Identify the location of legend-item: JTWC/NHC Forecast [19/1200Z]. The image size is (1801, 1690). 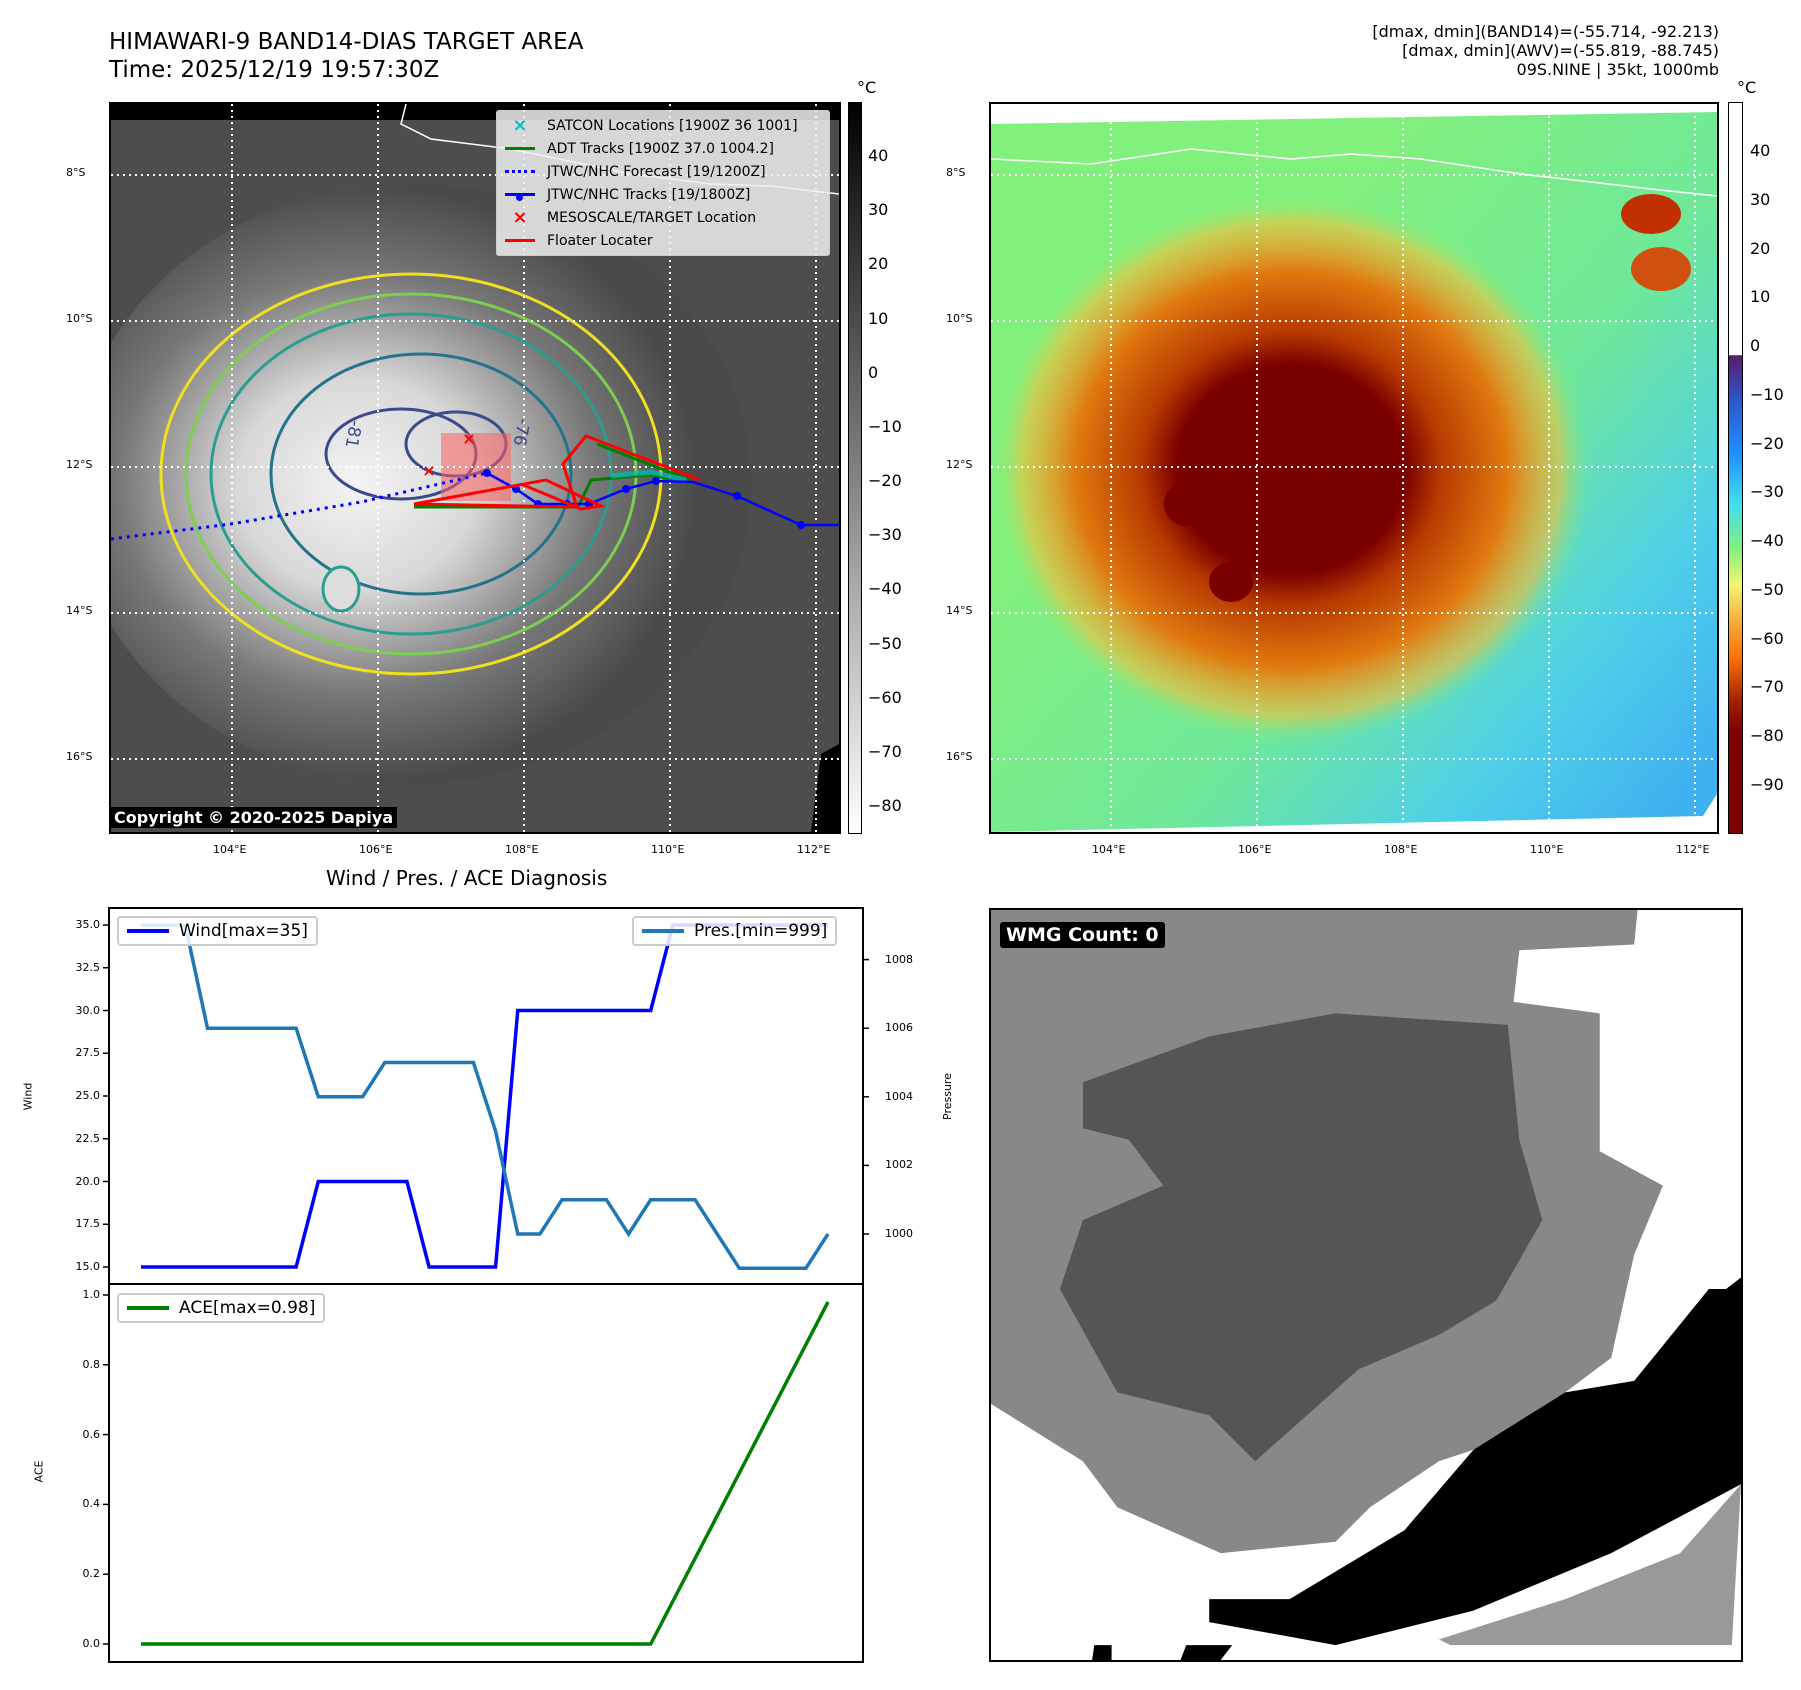
(663, 171).